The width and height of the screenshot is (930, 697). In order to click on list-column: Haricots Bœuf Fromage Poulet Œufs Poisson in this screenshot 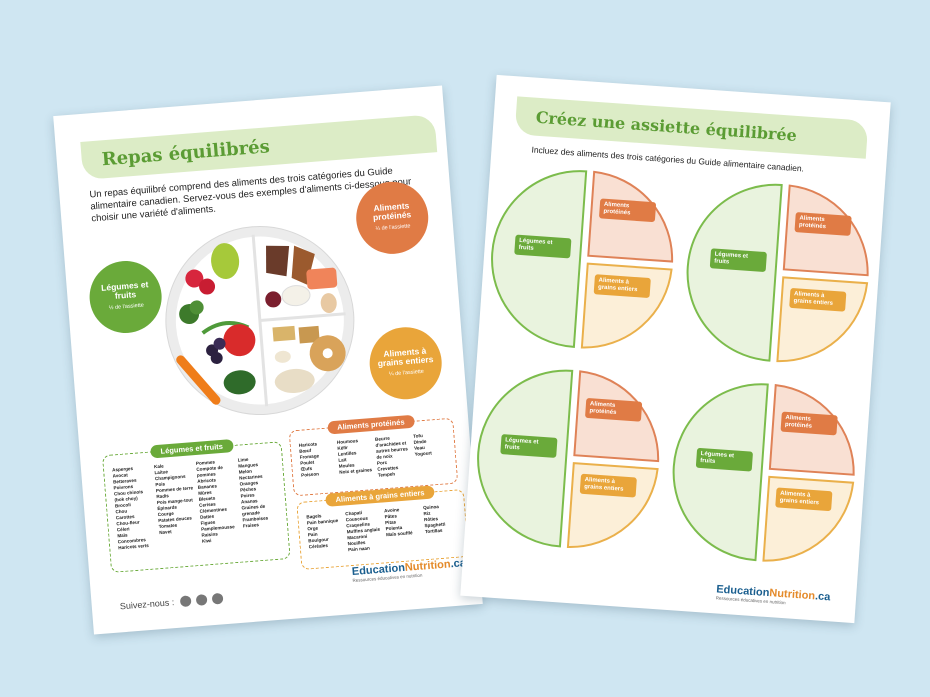, I will do `click(318, 465)`.